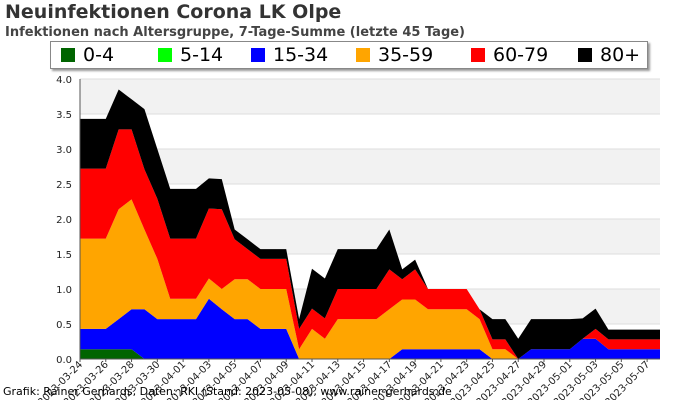  Describe the element at coordinates (406, 55) in the screenshot. I see `legend-label: 35-59` at that location.